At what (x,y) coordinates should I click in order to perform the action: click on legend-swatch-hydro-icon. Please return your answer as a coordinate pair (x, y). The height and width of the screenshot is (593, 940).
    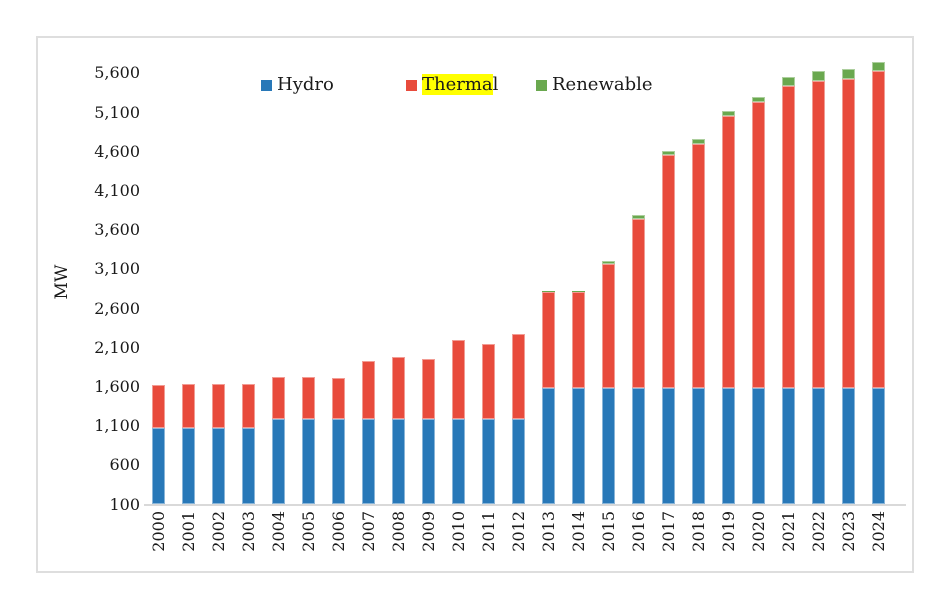
    Looking at the image, I should click on (266, 85).